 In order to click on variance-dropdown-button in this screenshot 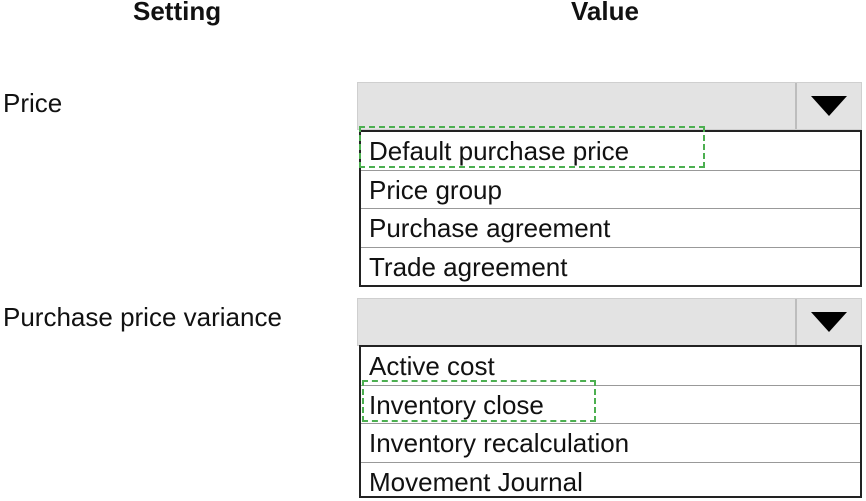, I will do `click(828, 322)`.